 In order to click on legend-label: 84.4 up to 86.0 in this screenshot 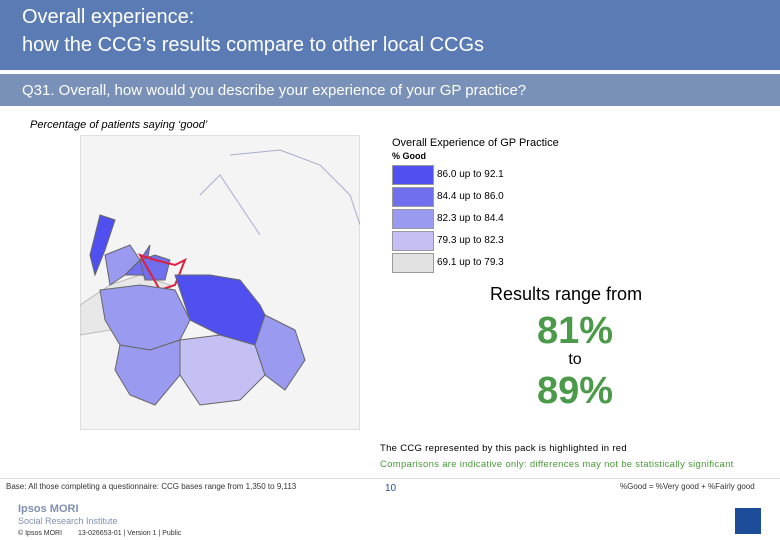, I will do `click(470, 196)`.